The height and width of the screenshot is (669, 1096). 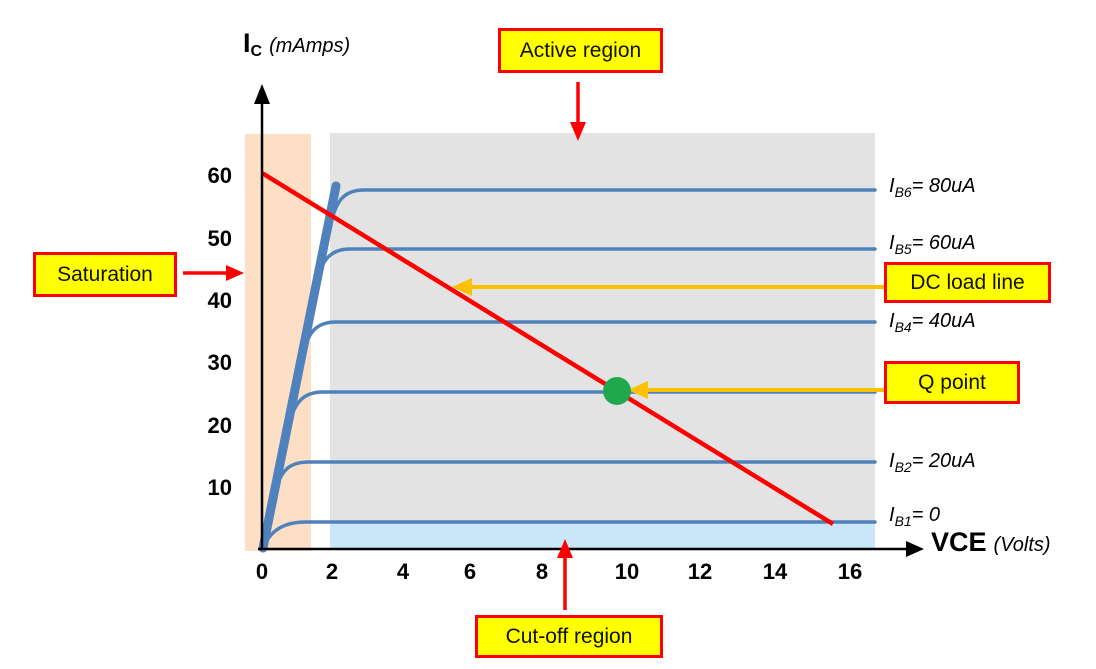 I want to click on y-tick: 30, so click(x=219, y=362).